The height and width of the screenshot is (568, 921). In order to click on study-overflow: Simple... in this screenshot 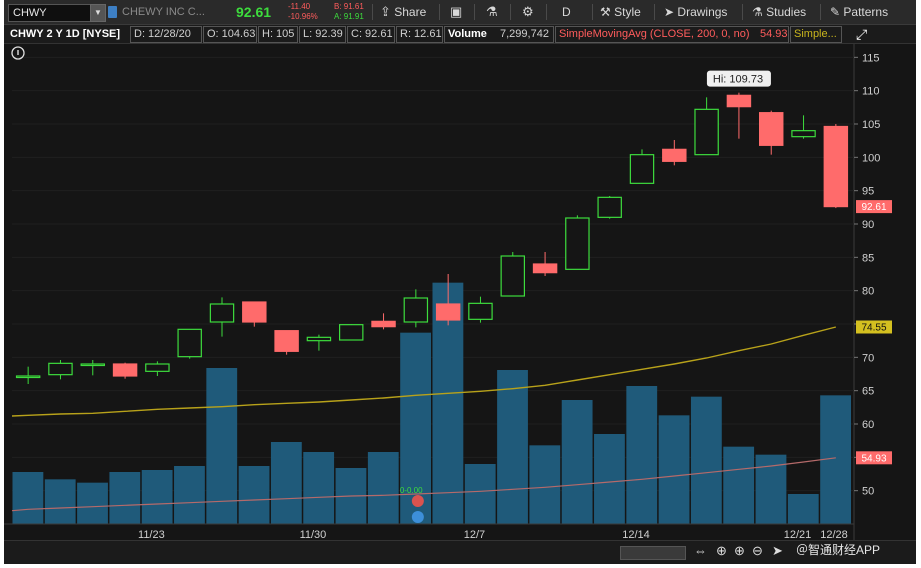, I will do `click(815, 34)`.